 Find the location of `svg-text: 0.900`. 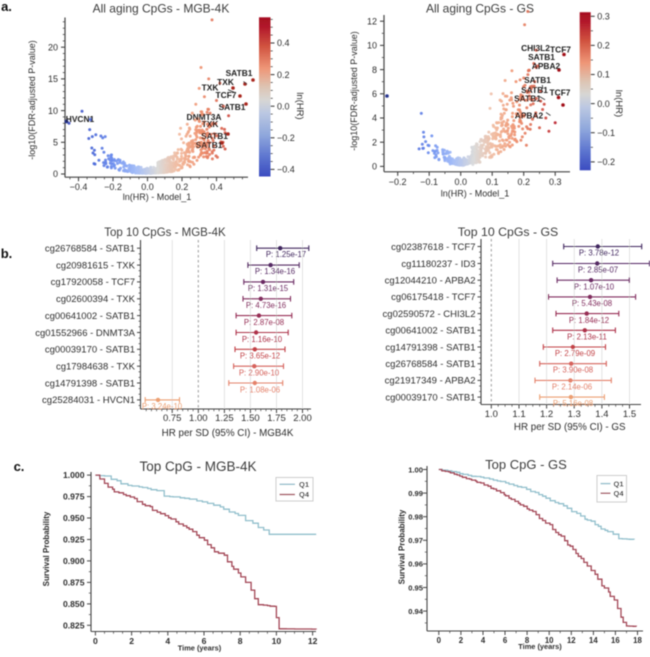

svg-text: 0.900 is located at coordinates (74, 561).